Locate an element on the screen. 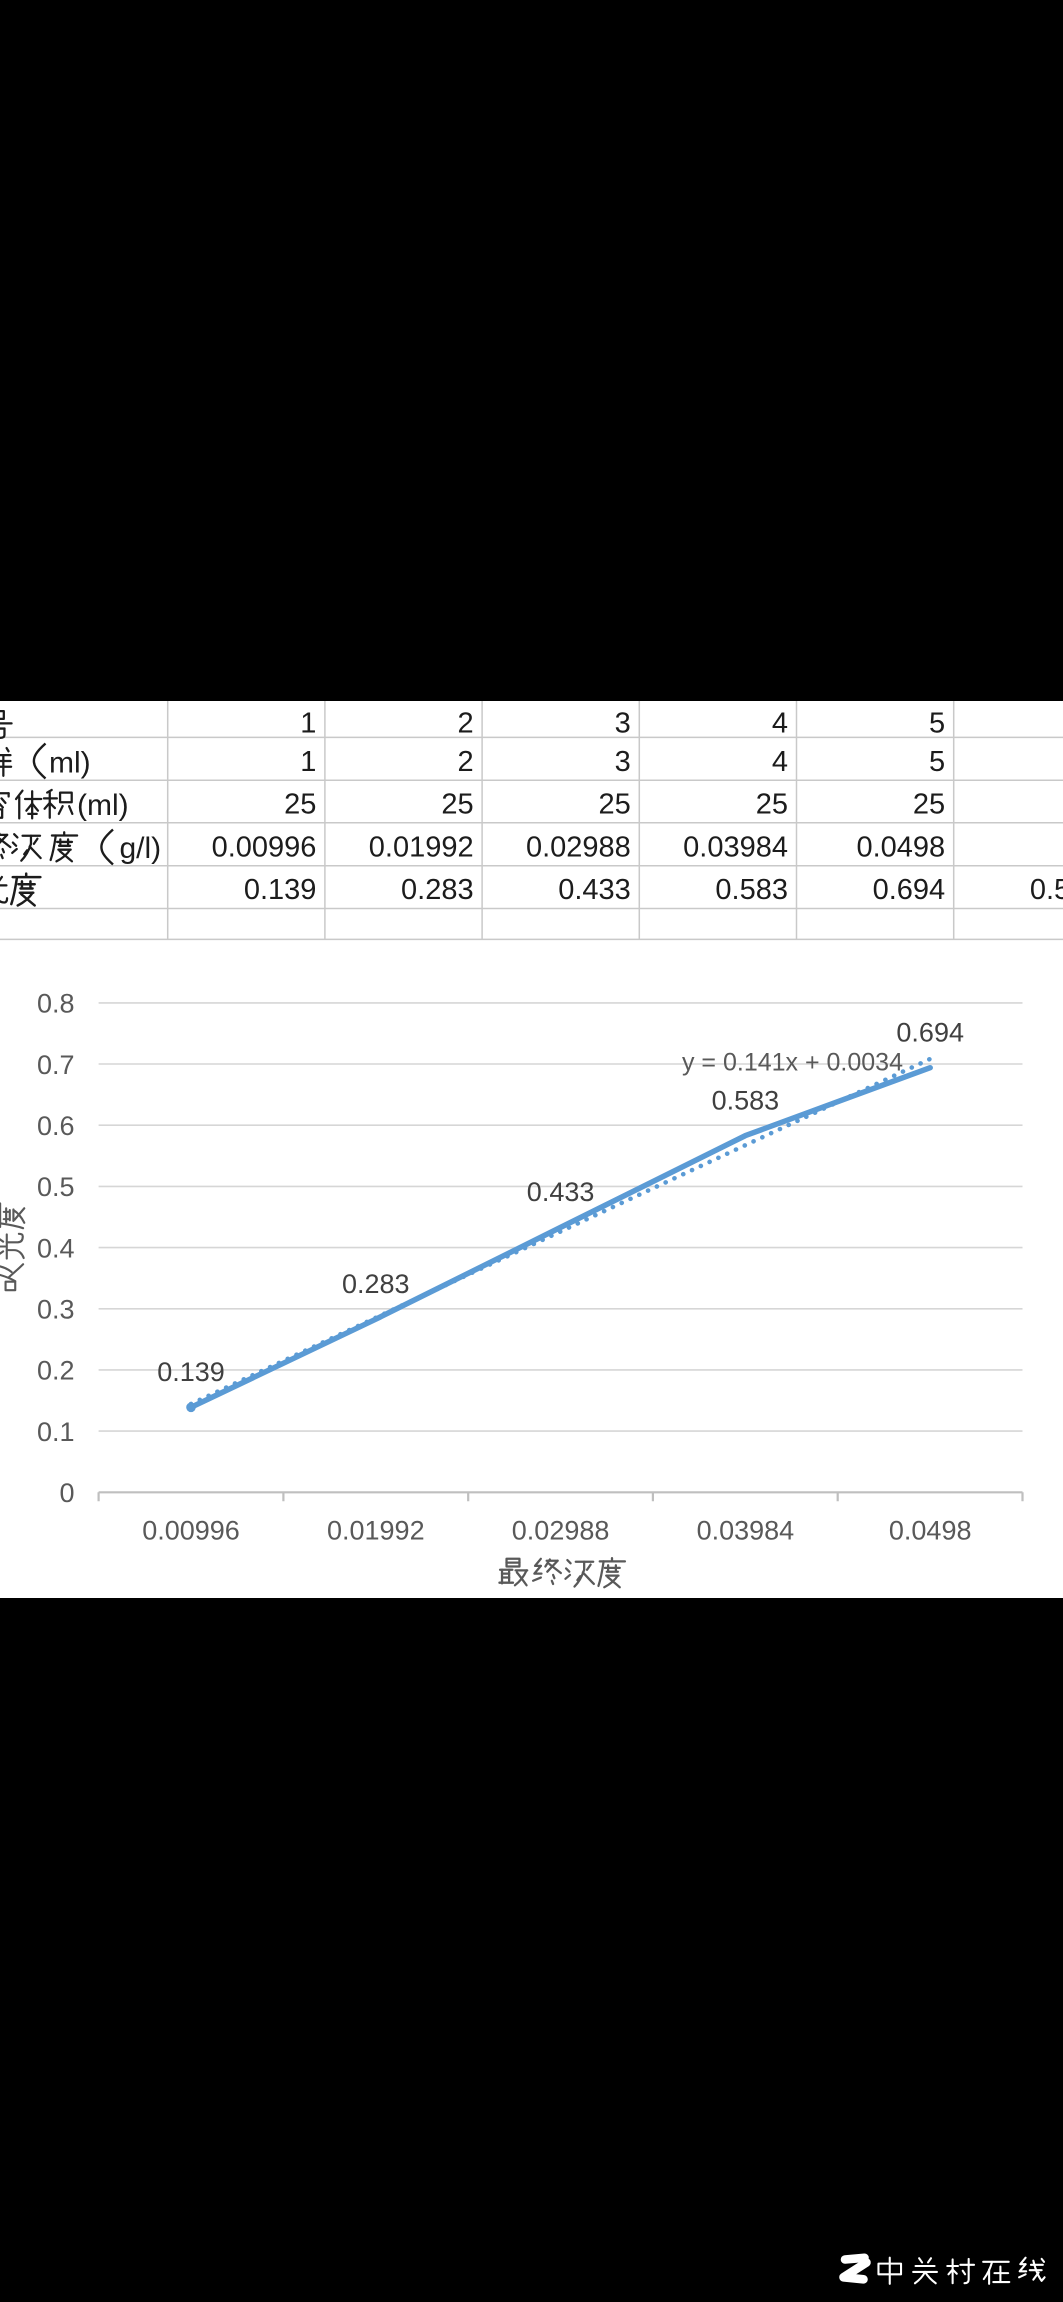  svg-text: 0.2 is located at coordinates (56, 1371).